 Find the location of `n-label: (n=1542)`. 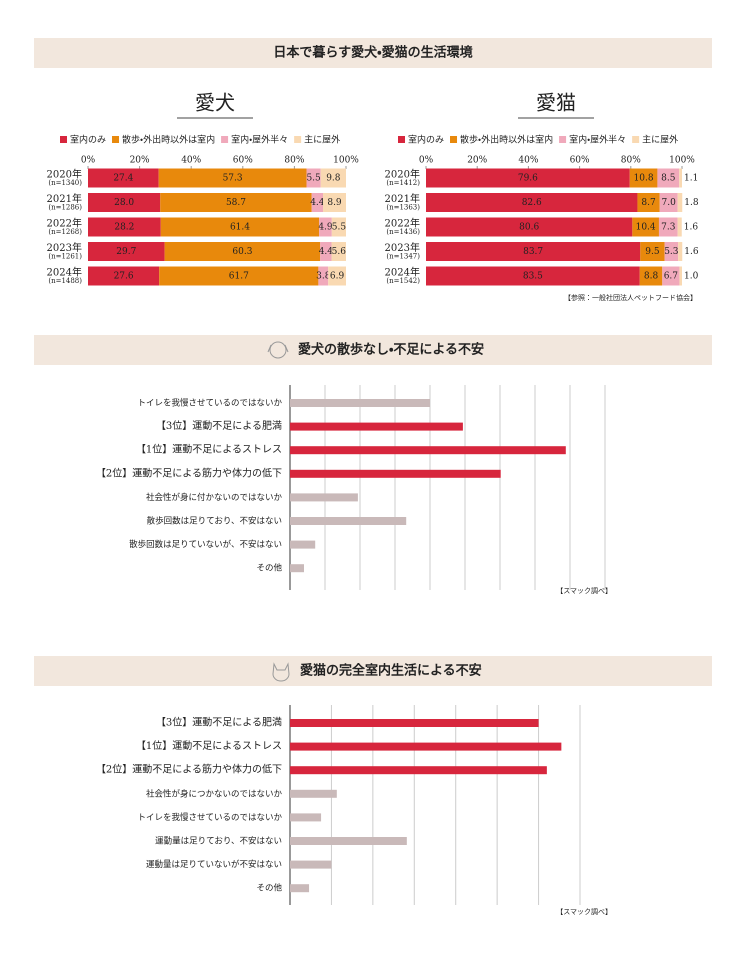

n-label: (n=1542) is located at coordinates (403, 281).